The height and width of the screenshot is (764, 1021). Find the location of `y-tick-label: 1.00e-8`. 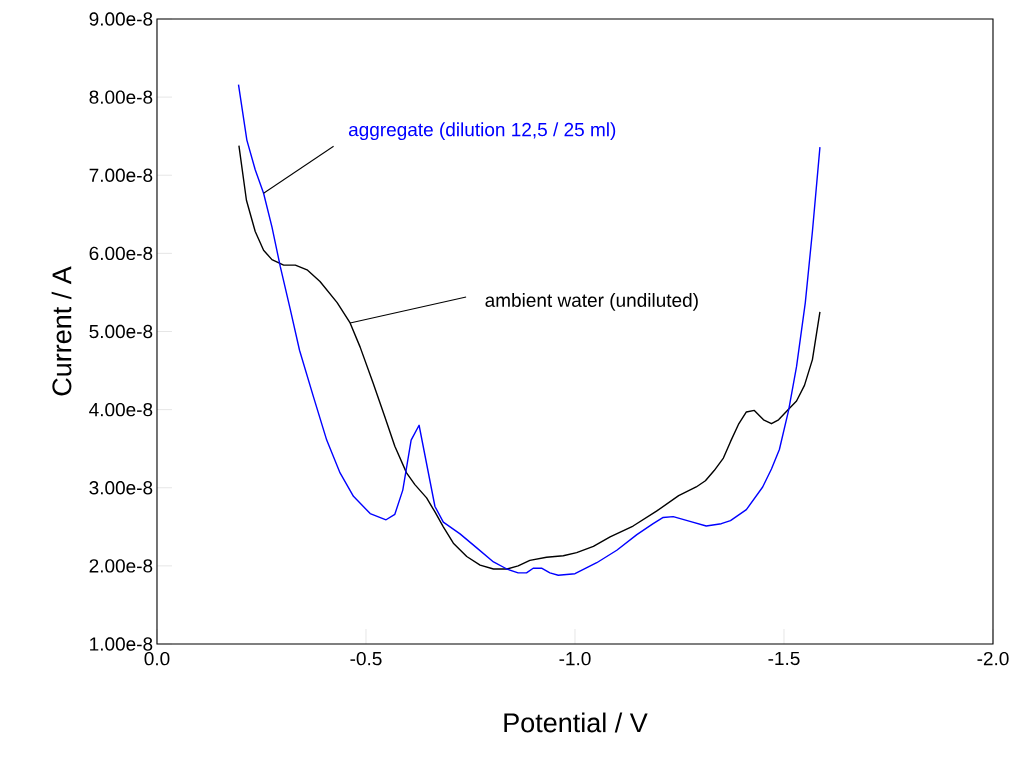

y-tick-label: 1.00e-8 is located at coordinates (121, 644).